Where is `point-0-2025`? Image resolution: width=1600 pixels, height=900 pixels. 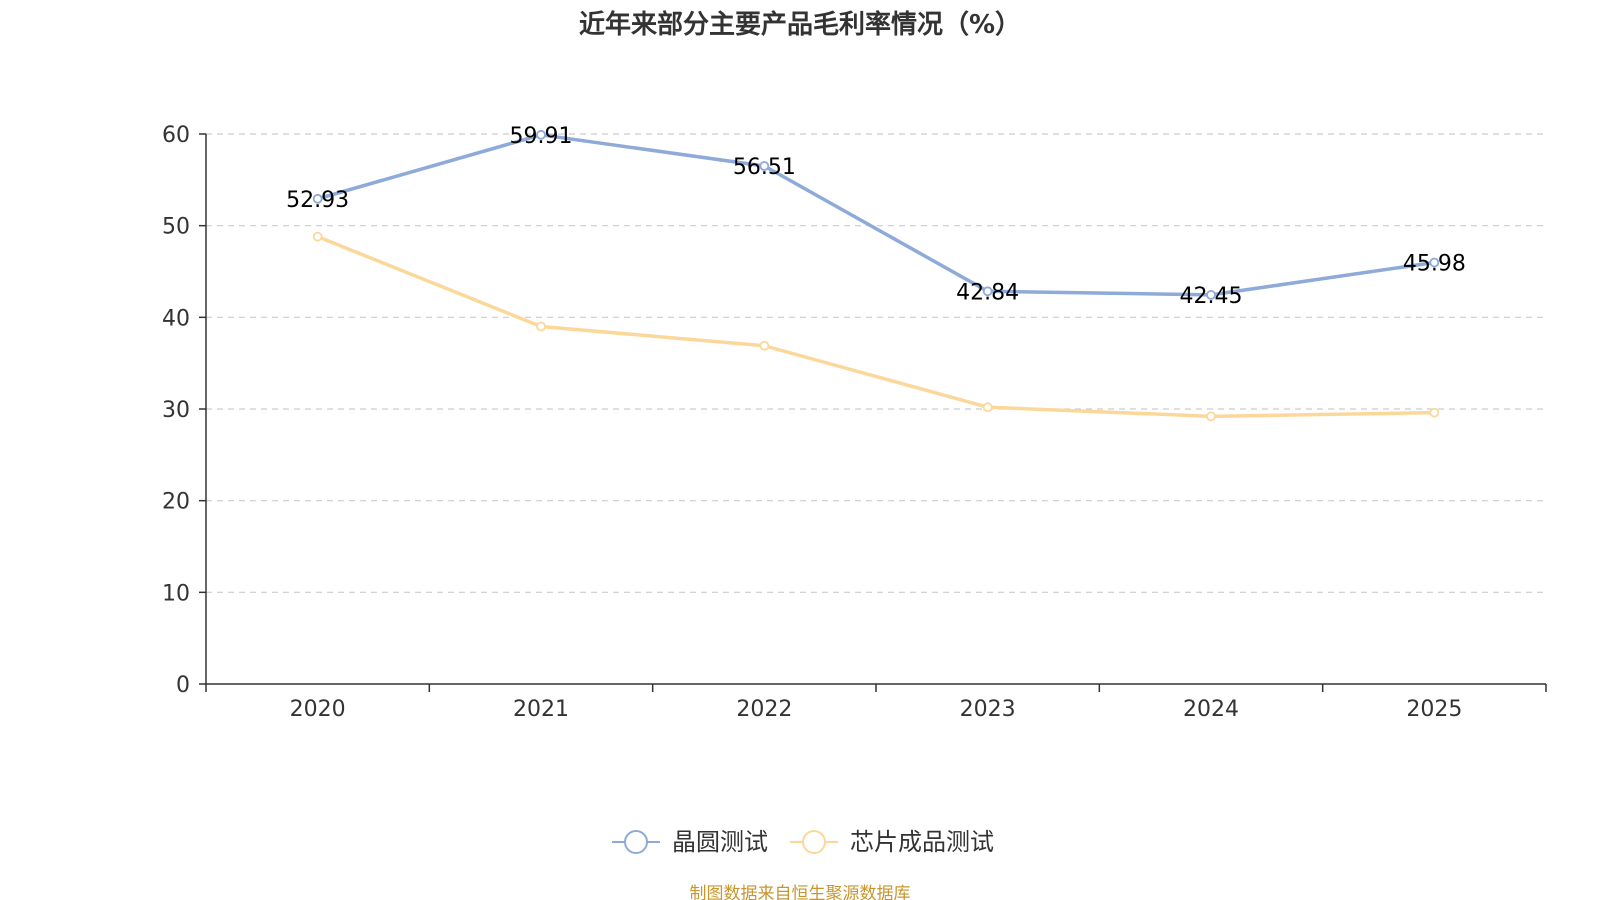
point-0-2025 is located at coordinates (1434, 262).